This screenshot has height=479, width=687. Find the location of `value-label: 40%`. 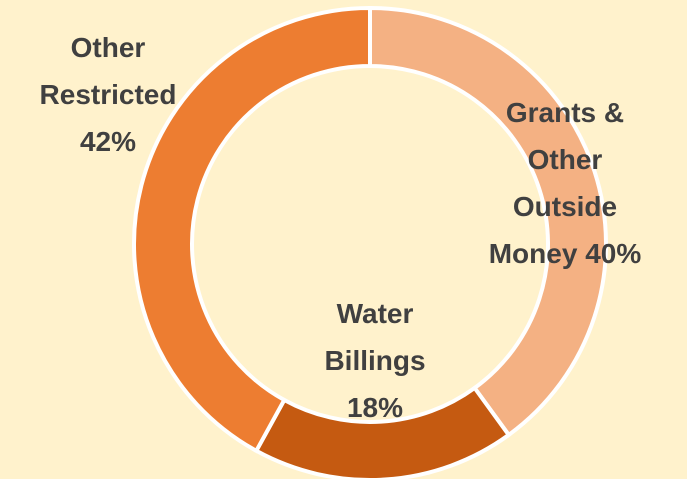

value-label: 40% is located at coordinates (613, 253).